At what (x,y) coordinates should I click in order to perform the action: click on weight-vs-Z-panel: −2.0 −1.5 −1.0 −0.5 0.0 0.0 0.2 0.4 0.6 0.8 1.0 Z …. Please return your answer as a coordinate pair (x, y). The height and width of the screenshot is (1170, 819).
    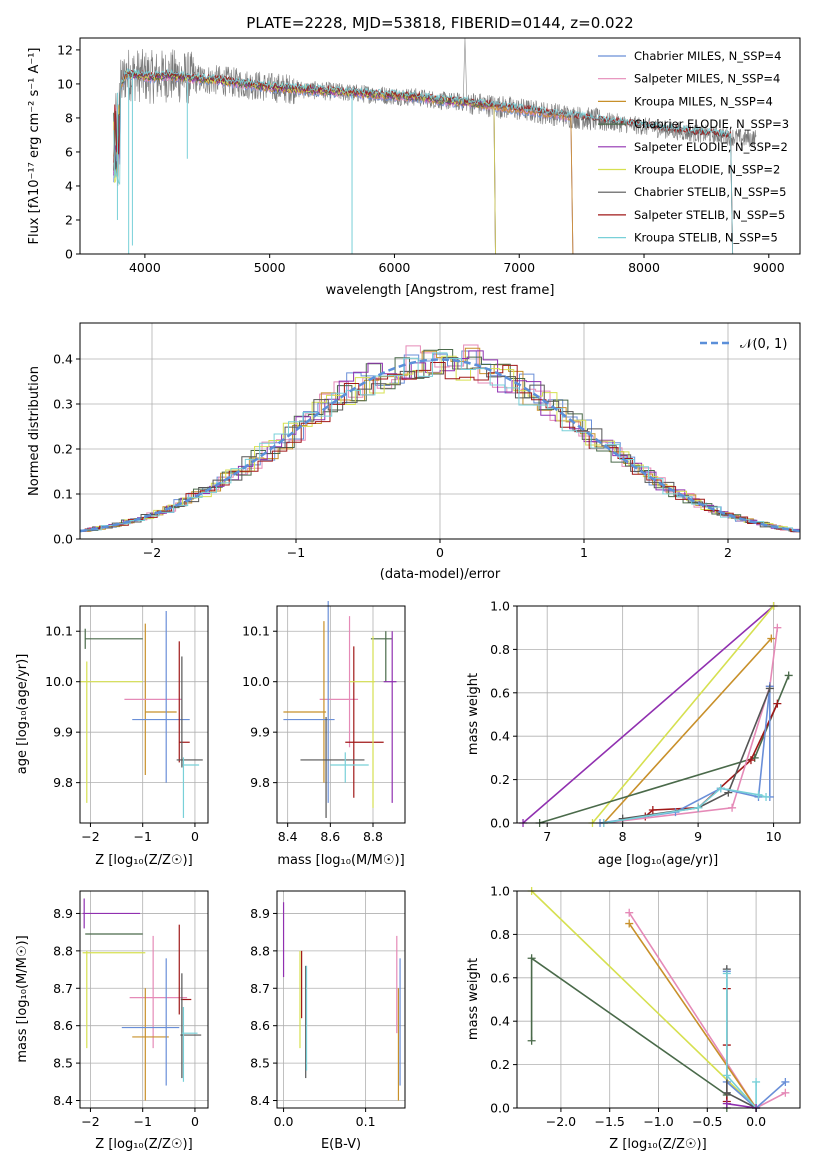
    Looking at the image, I should click on (633, 1018).